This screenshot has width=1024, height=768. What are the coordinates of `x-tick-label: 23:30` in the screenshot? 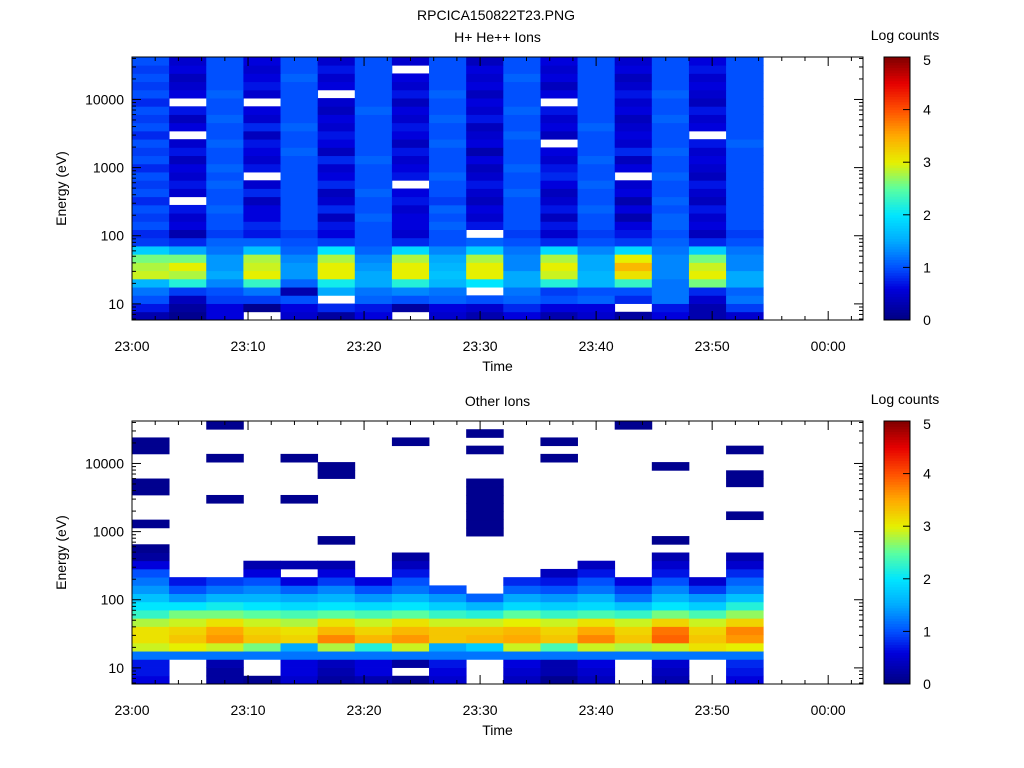 It's located at (480, 710).